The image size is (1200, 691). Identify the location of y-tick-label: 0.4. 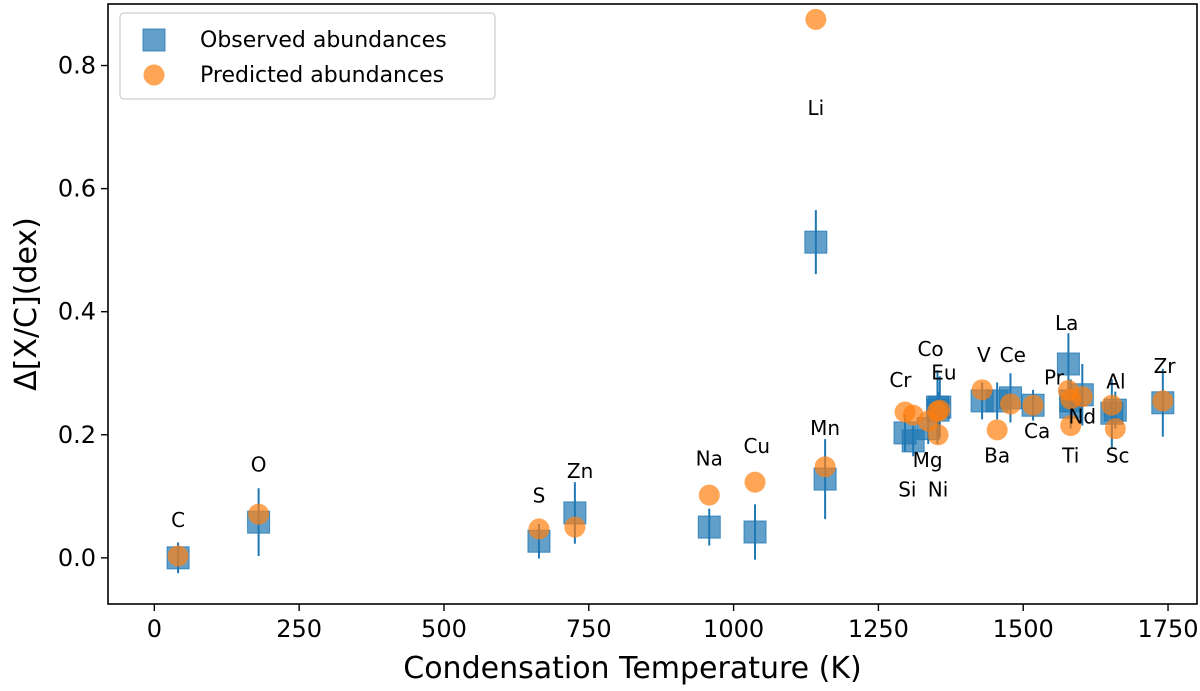
(77, 312).